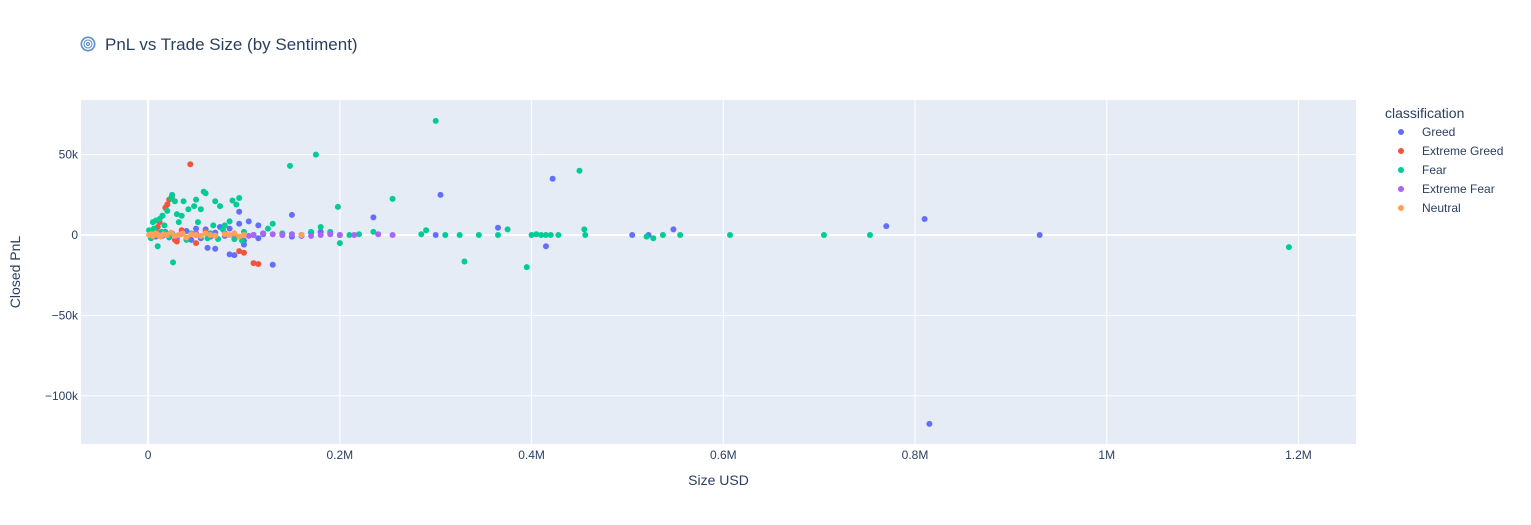 The width and height of the screenshot is (1531, 525). Describe the element at coordinates (1450, 151) in the screenshot. I see `legend-item-extreme-greed: Extreme Greed` at that location.